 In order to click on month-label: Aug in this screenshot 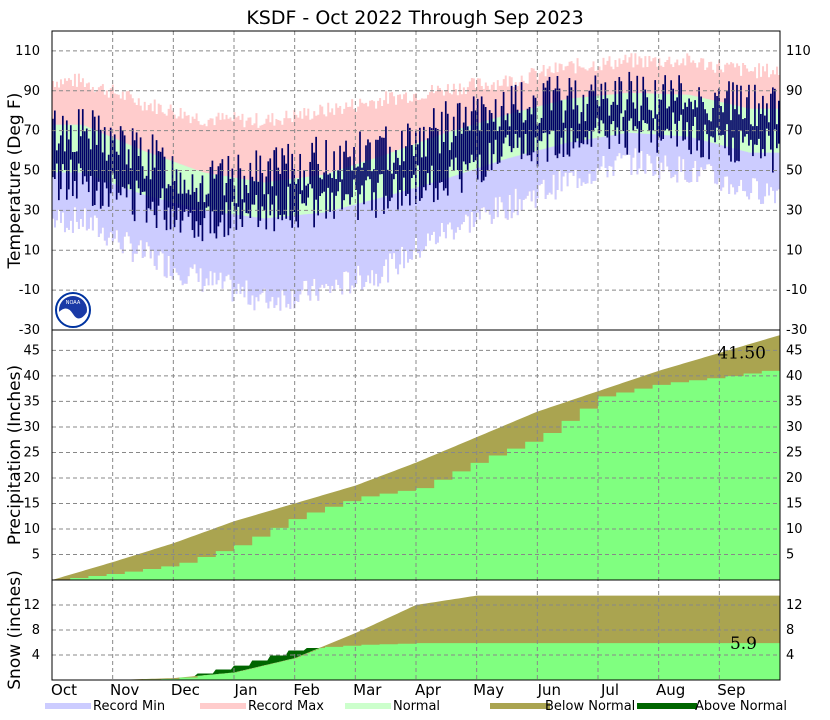, I will do `click(670, 690)`.